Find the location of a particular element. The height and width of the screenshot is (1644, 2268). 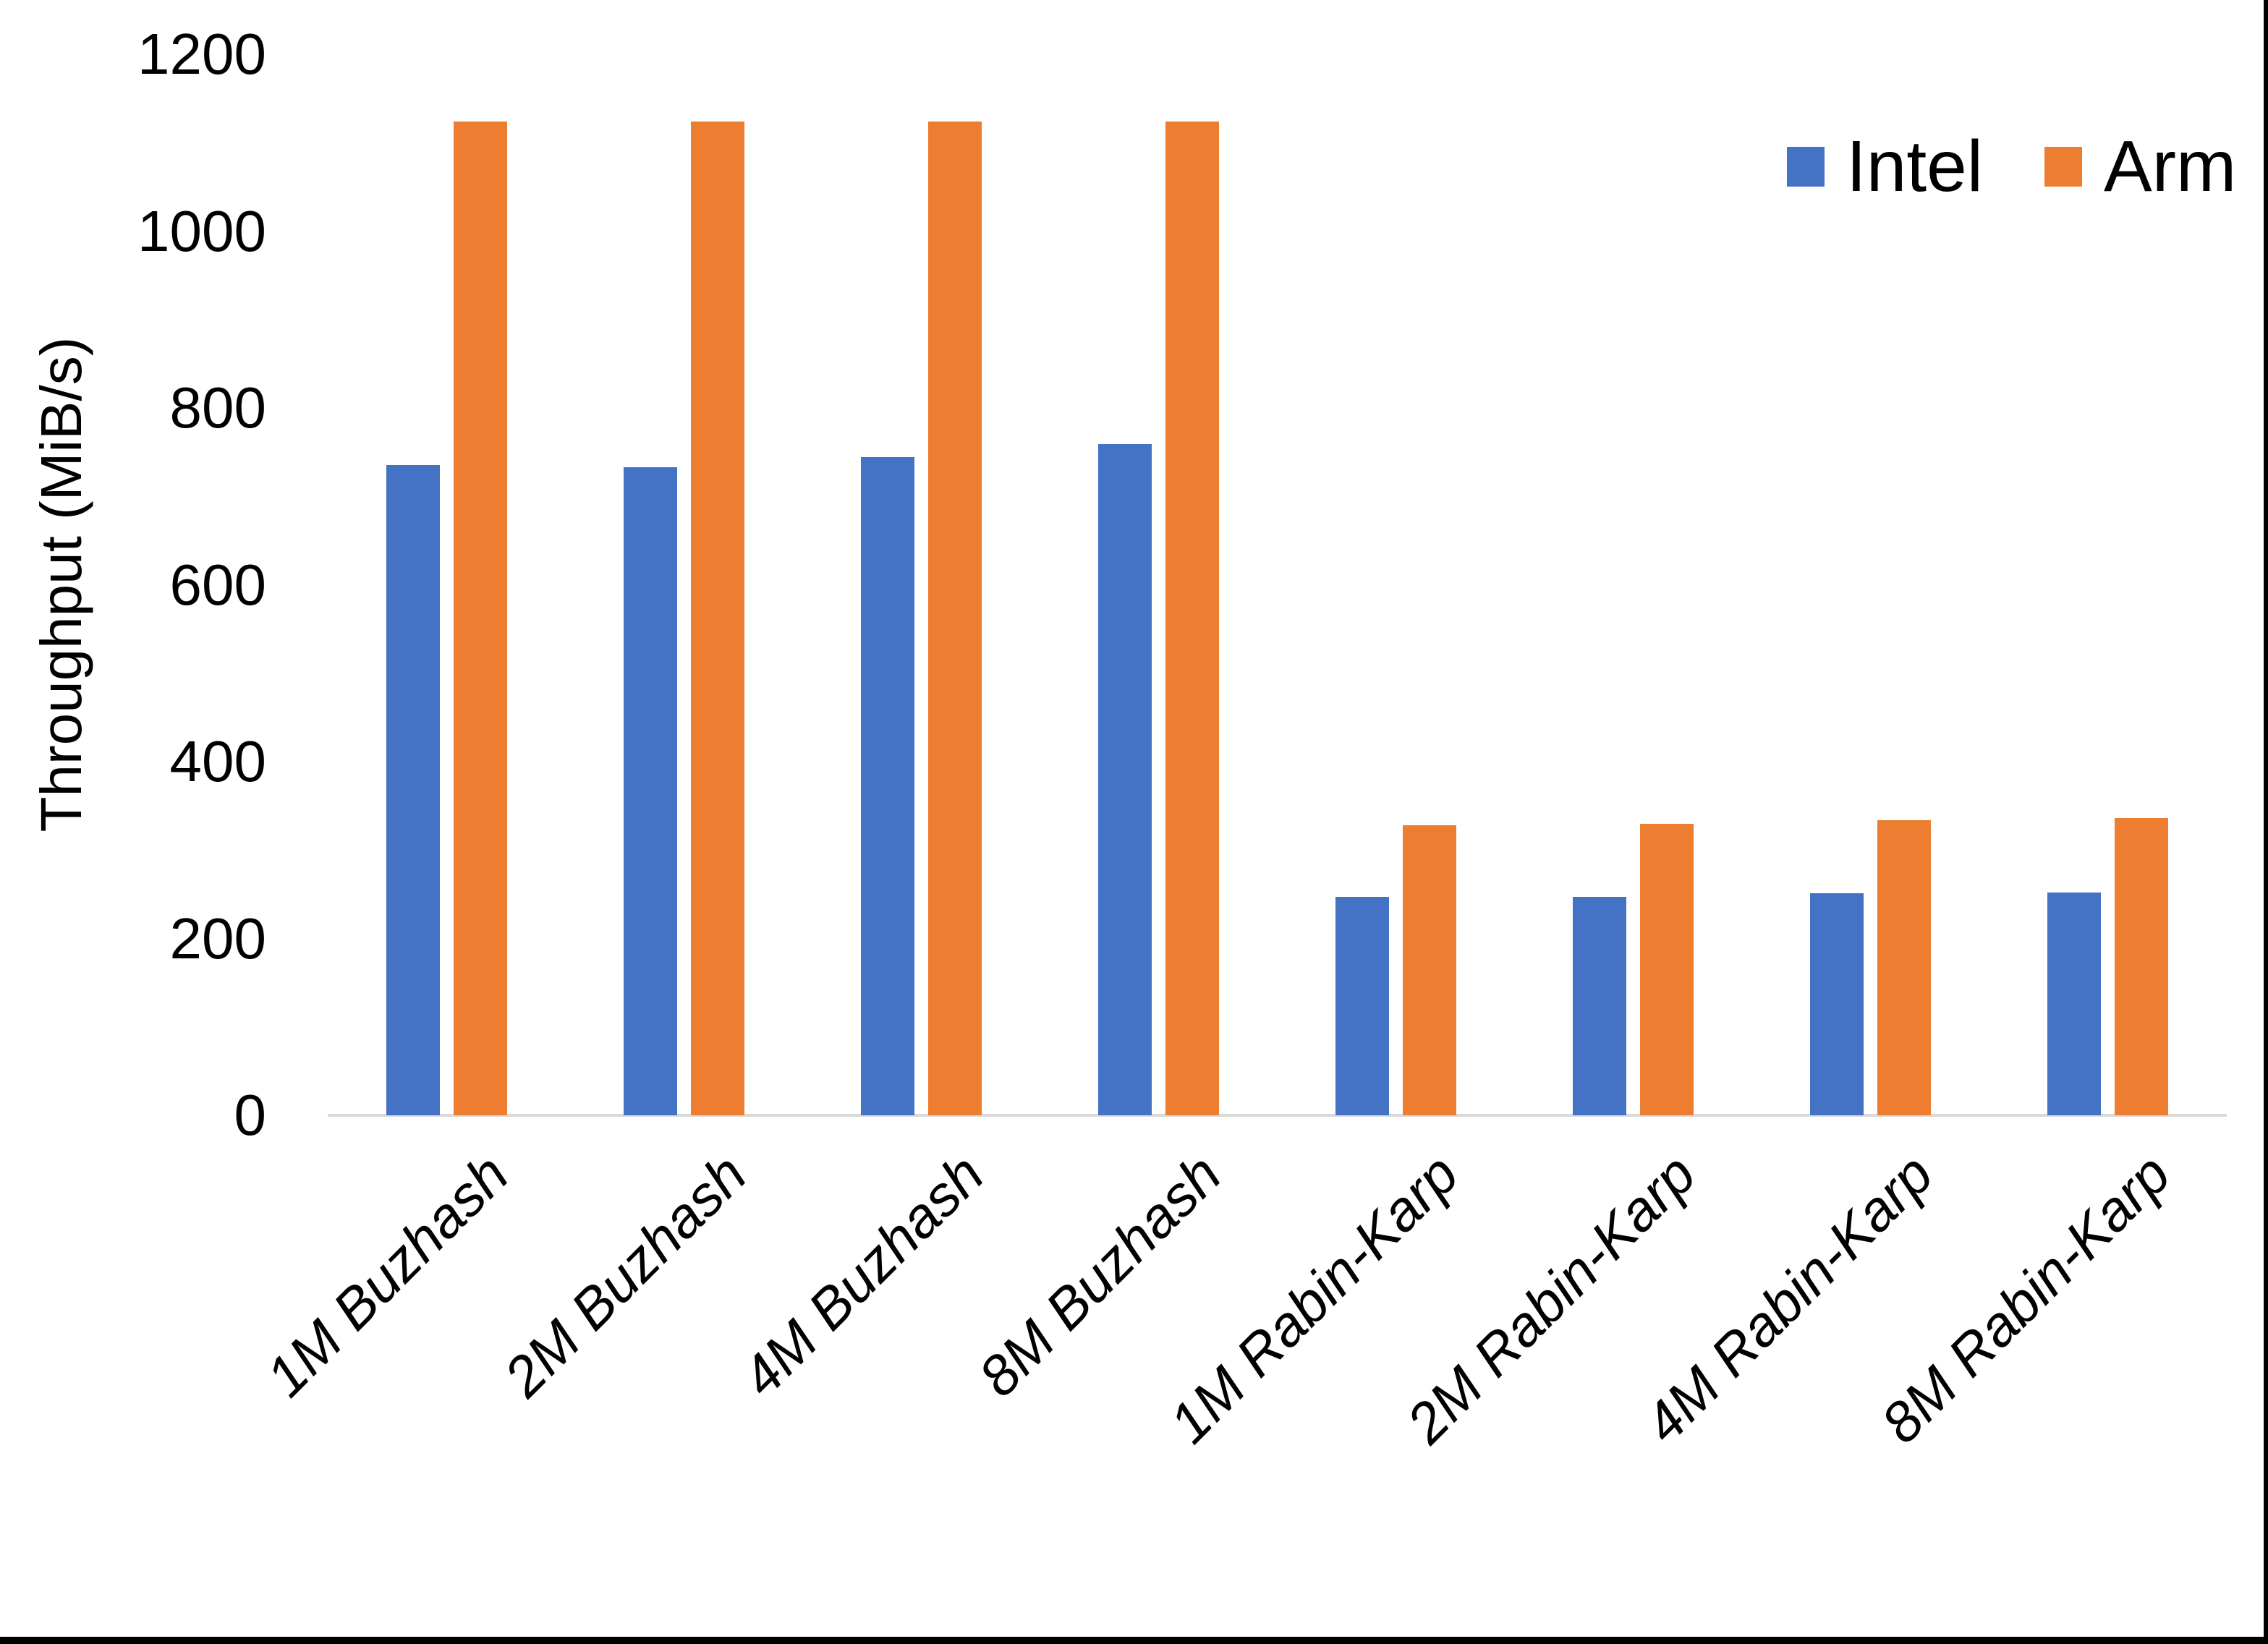

y-tick-label: 1200 is located at coordinates (201, 54).